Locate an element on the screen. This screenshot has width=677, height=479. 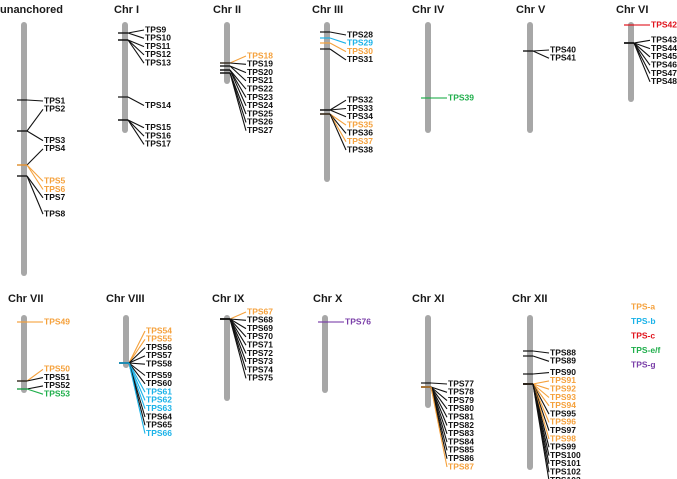
chromosome-title: Chr II is located at coordinates (227, 10).